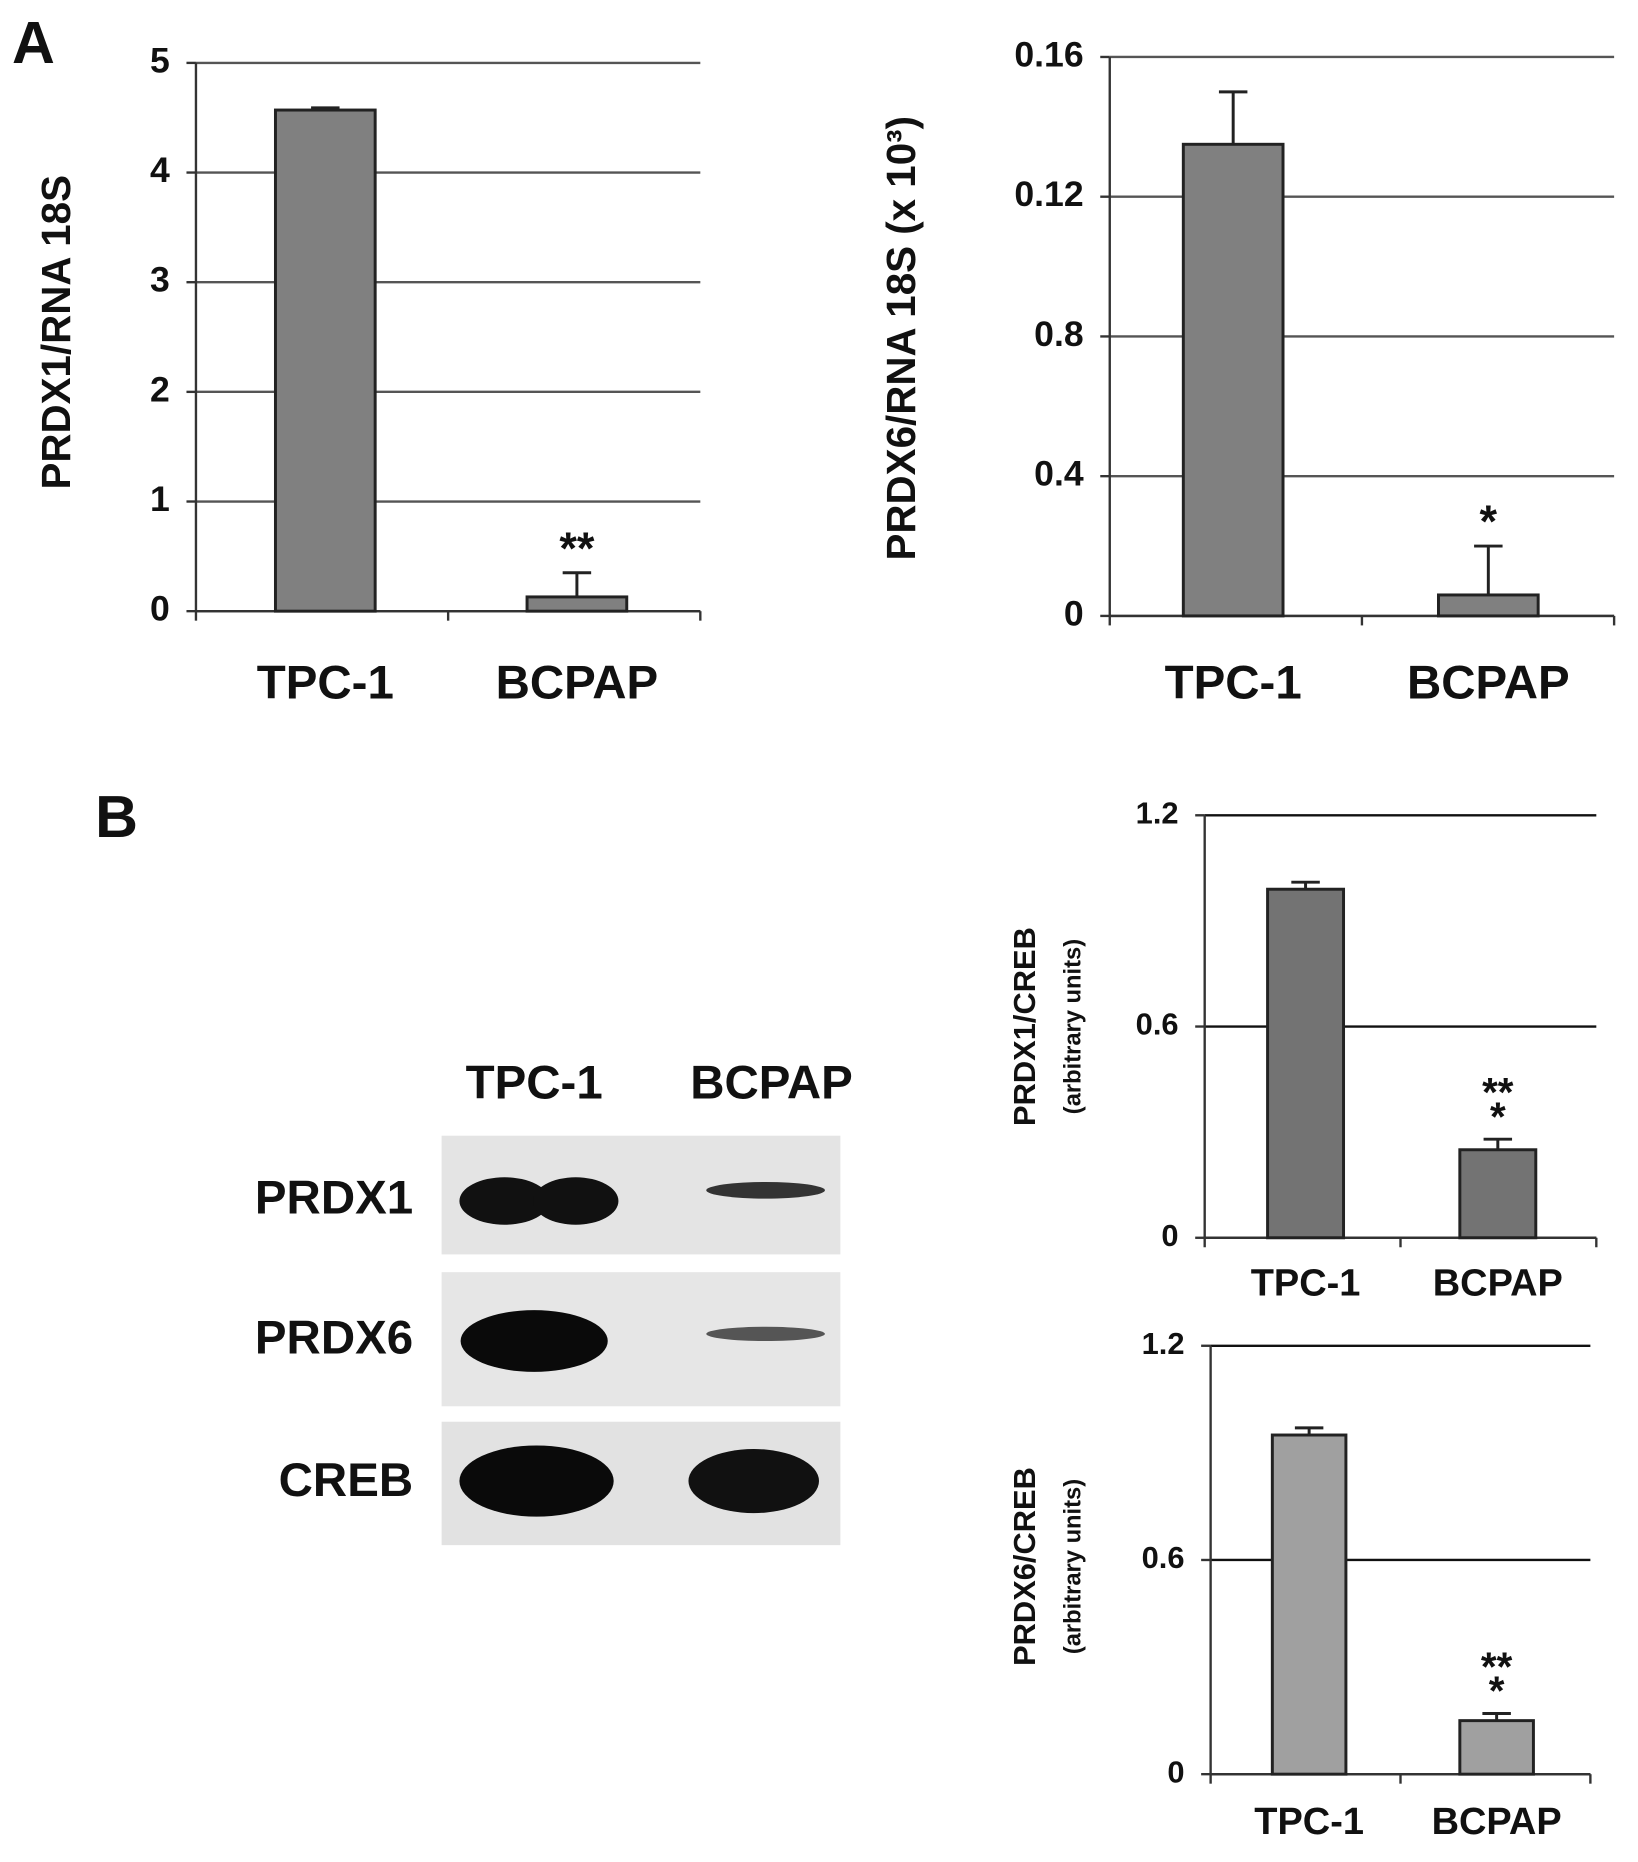 The image size is (1638, 1862). Describe the element at coordinates (1048, 54) in the screenshot. I see `y-tick-label: 0.16` at that location.